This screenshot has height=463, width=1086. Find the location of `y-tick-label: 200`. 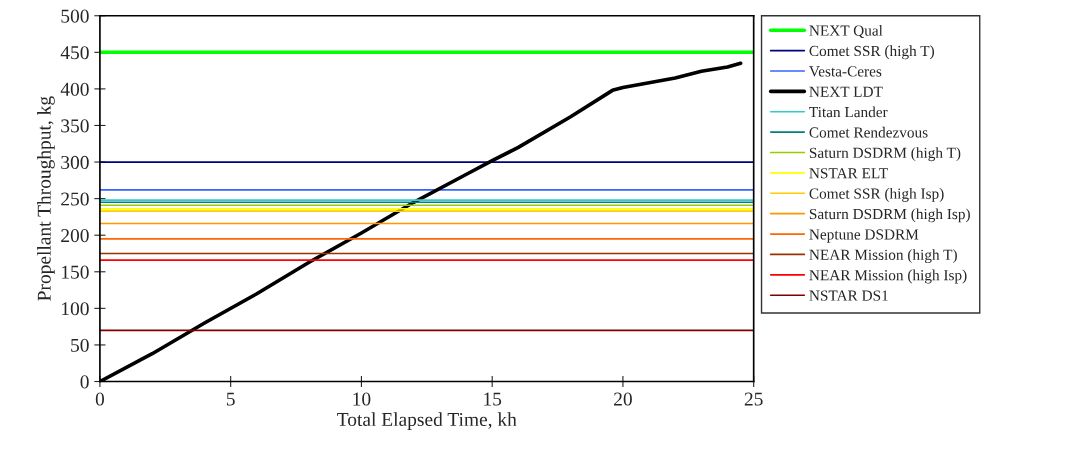

y-tick-label: 200 is located at coordinates (75, 236).